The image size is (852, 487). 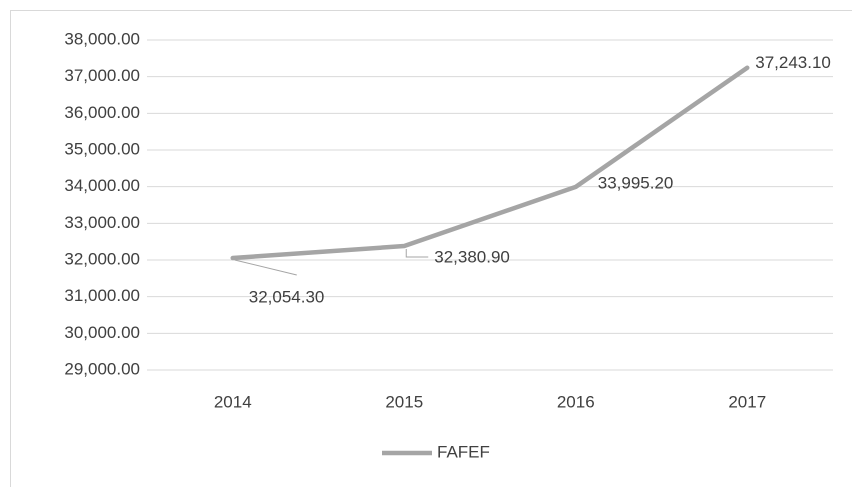 What do you see at coordinates (472, 257) in the screenshot?
I see `data-label: 32,380.90` at bounding box center [472, 257].